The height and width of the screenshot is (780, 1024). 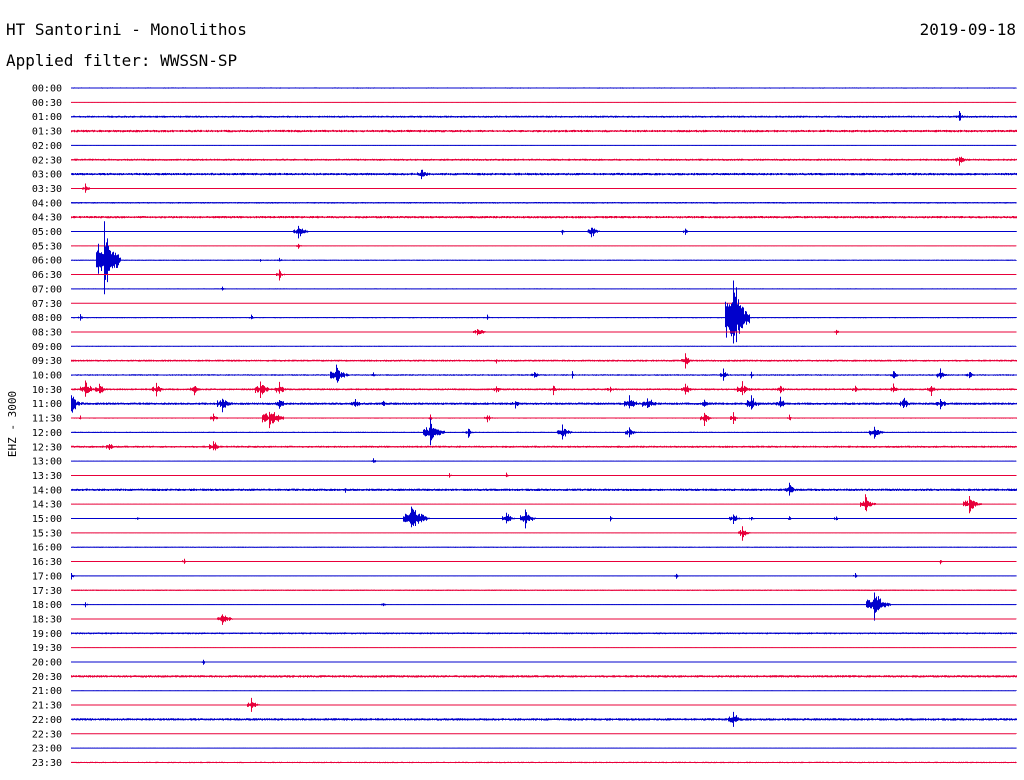 I want to click on time-label: 02:30, so click(x=47, y=160).